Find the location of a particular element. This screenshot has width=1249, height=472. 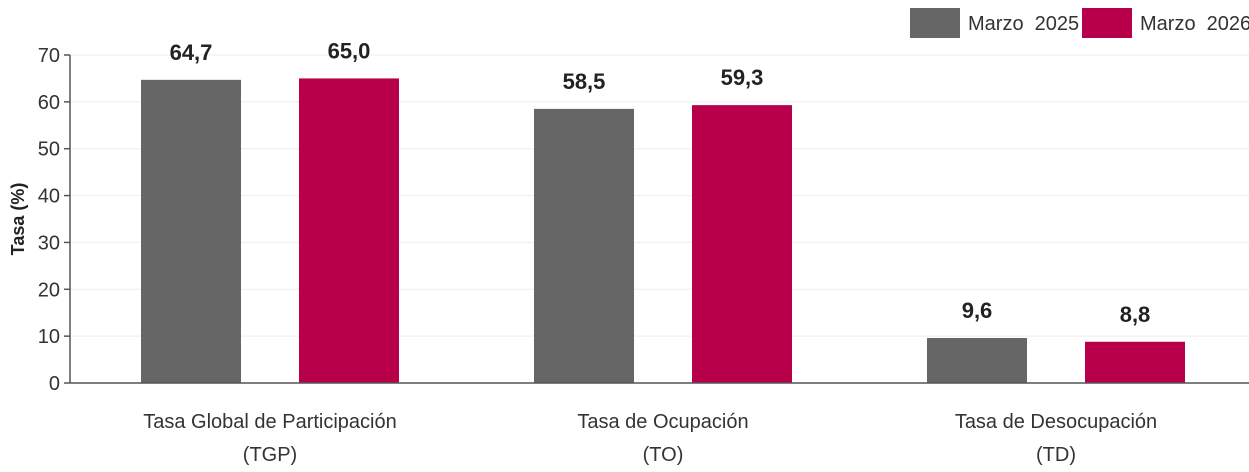

data-label: 8,8 is located at coordinates (1135, 314).